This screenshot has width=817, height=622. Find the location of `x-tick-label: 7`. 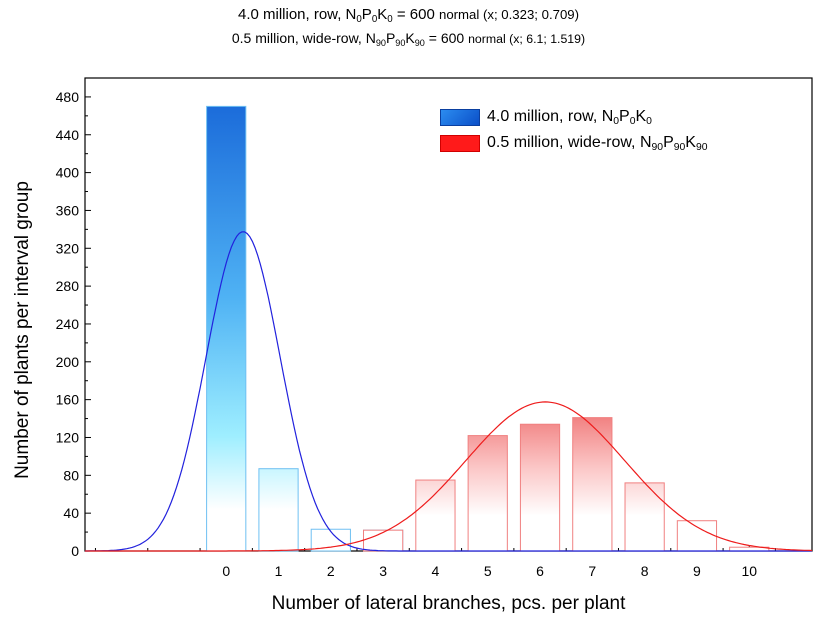

x-tick-label: 7 is located at coordinates (592, 571).